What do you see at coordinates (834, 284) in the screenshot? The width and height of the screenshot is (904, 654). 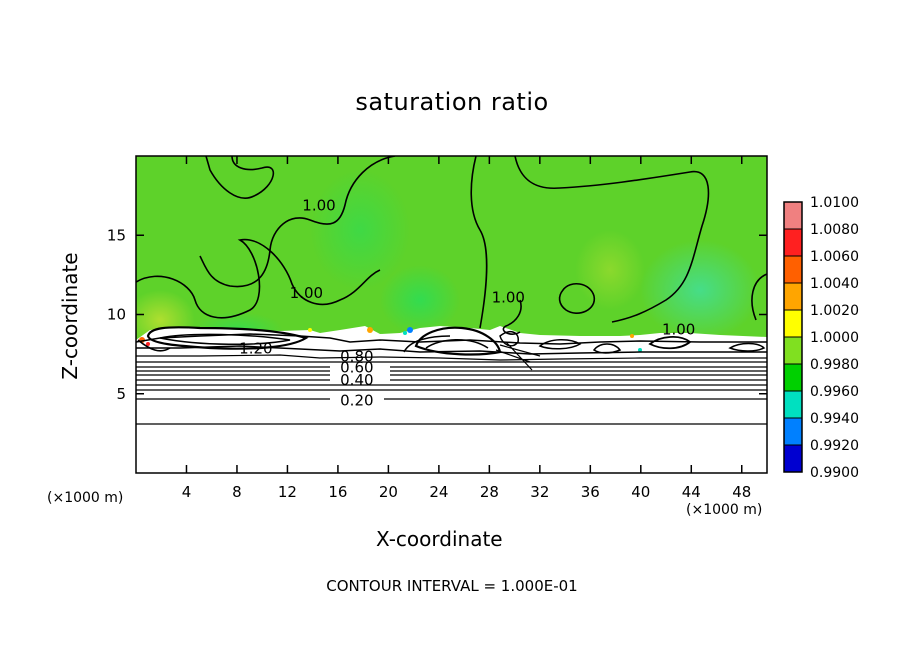 I see `colorbar-label: 1.0040` at bounding box center [834, 284].